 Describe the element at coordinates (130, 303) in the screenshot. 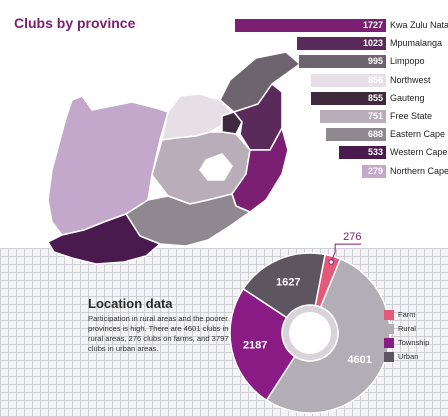

I see `location-title: Location data` at that location.